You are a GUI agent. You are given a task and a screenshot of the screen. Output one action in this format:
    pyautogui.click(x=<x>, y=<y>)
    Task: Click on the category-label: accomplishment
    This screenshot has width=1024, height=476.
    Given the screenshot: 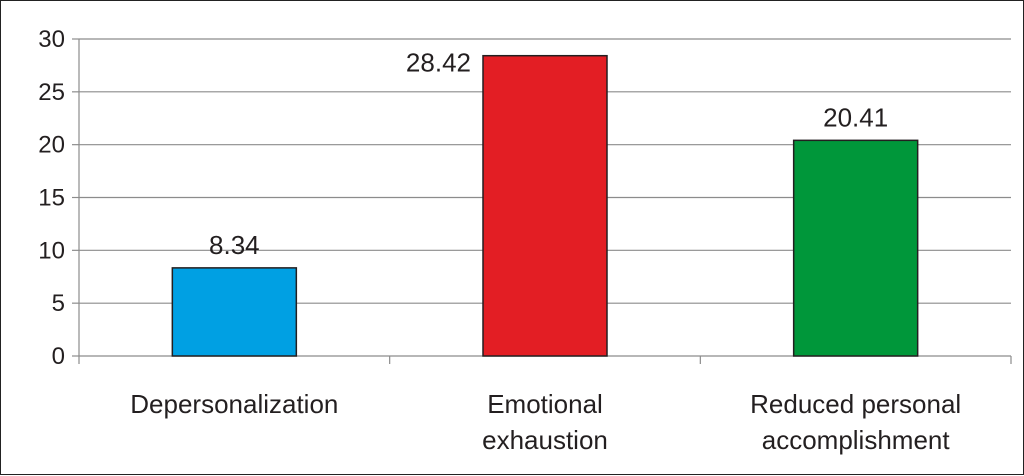 What is the action you would take?
    pyautogui.click(x=856, y=440)
    